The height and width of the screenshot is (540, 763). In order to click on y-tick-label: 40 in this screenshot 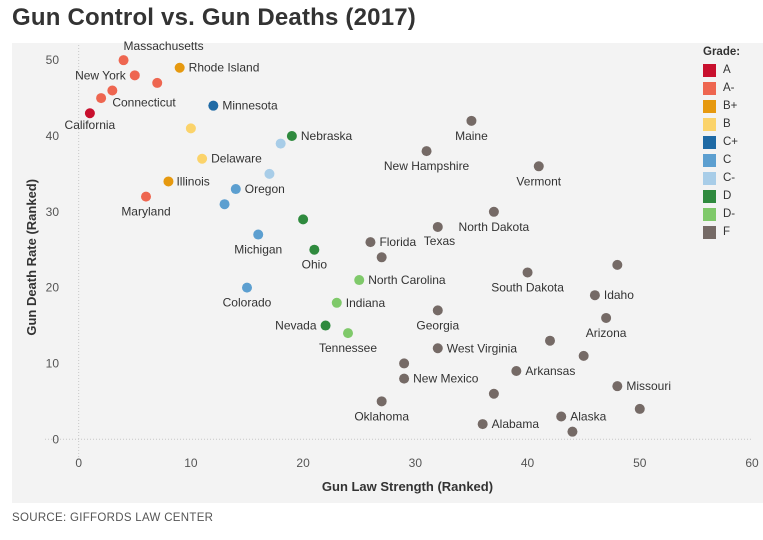, I will do `click(53, 136)`.